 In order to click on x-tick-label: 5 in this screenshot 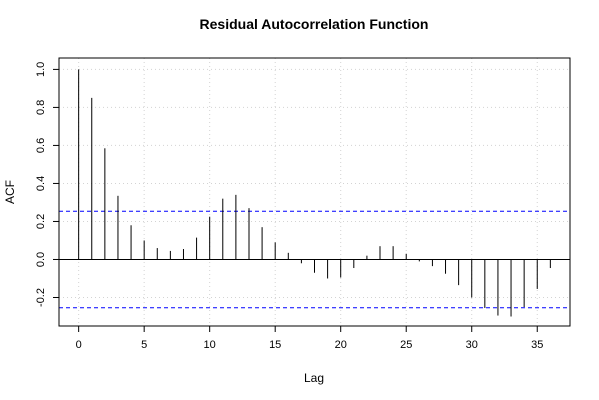, I will do `click(144, 345)`.